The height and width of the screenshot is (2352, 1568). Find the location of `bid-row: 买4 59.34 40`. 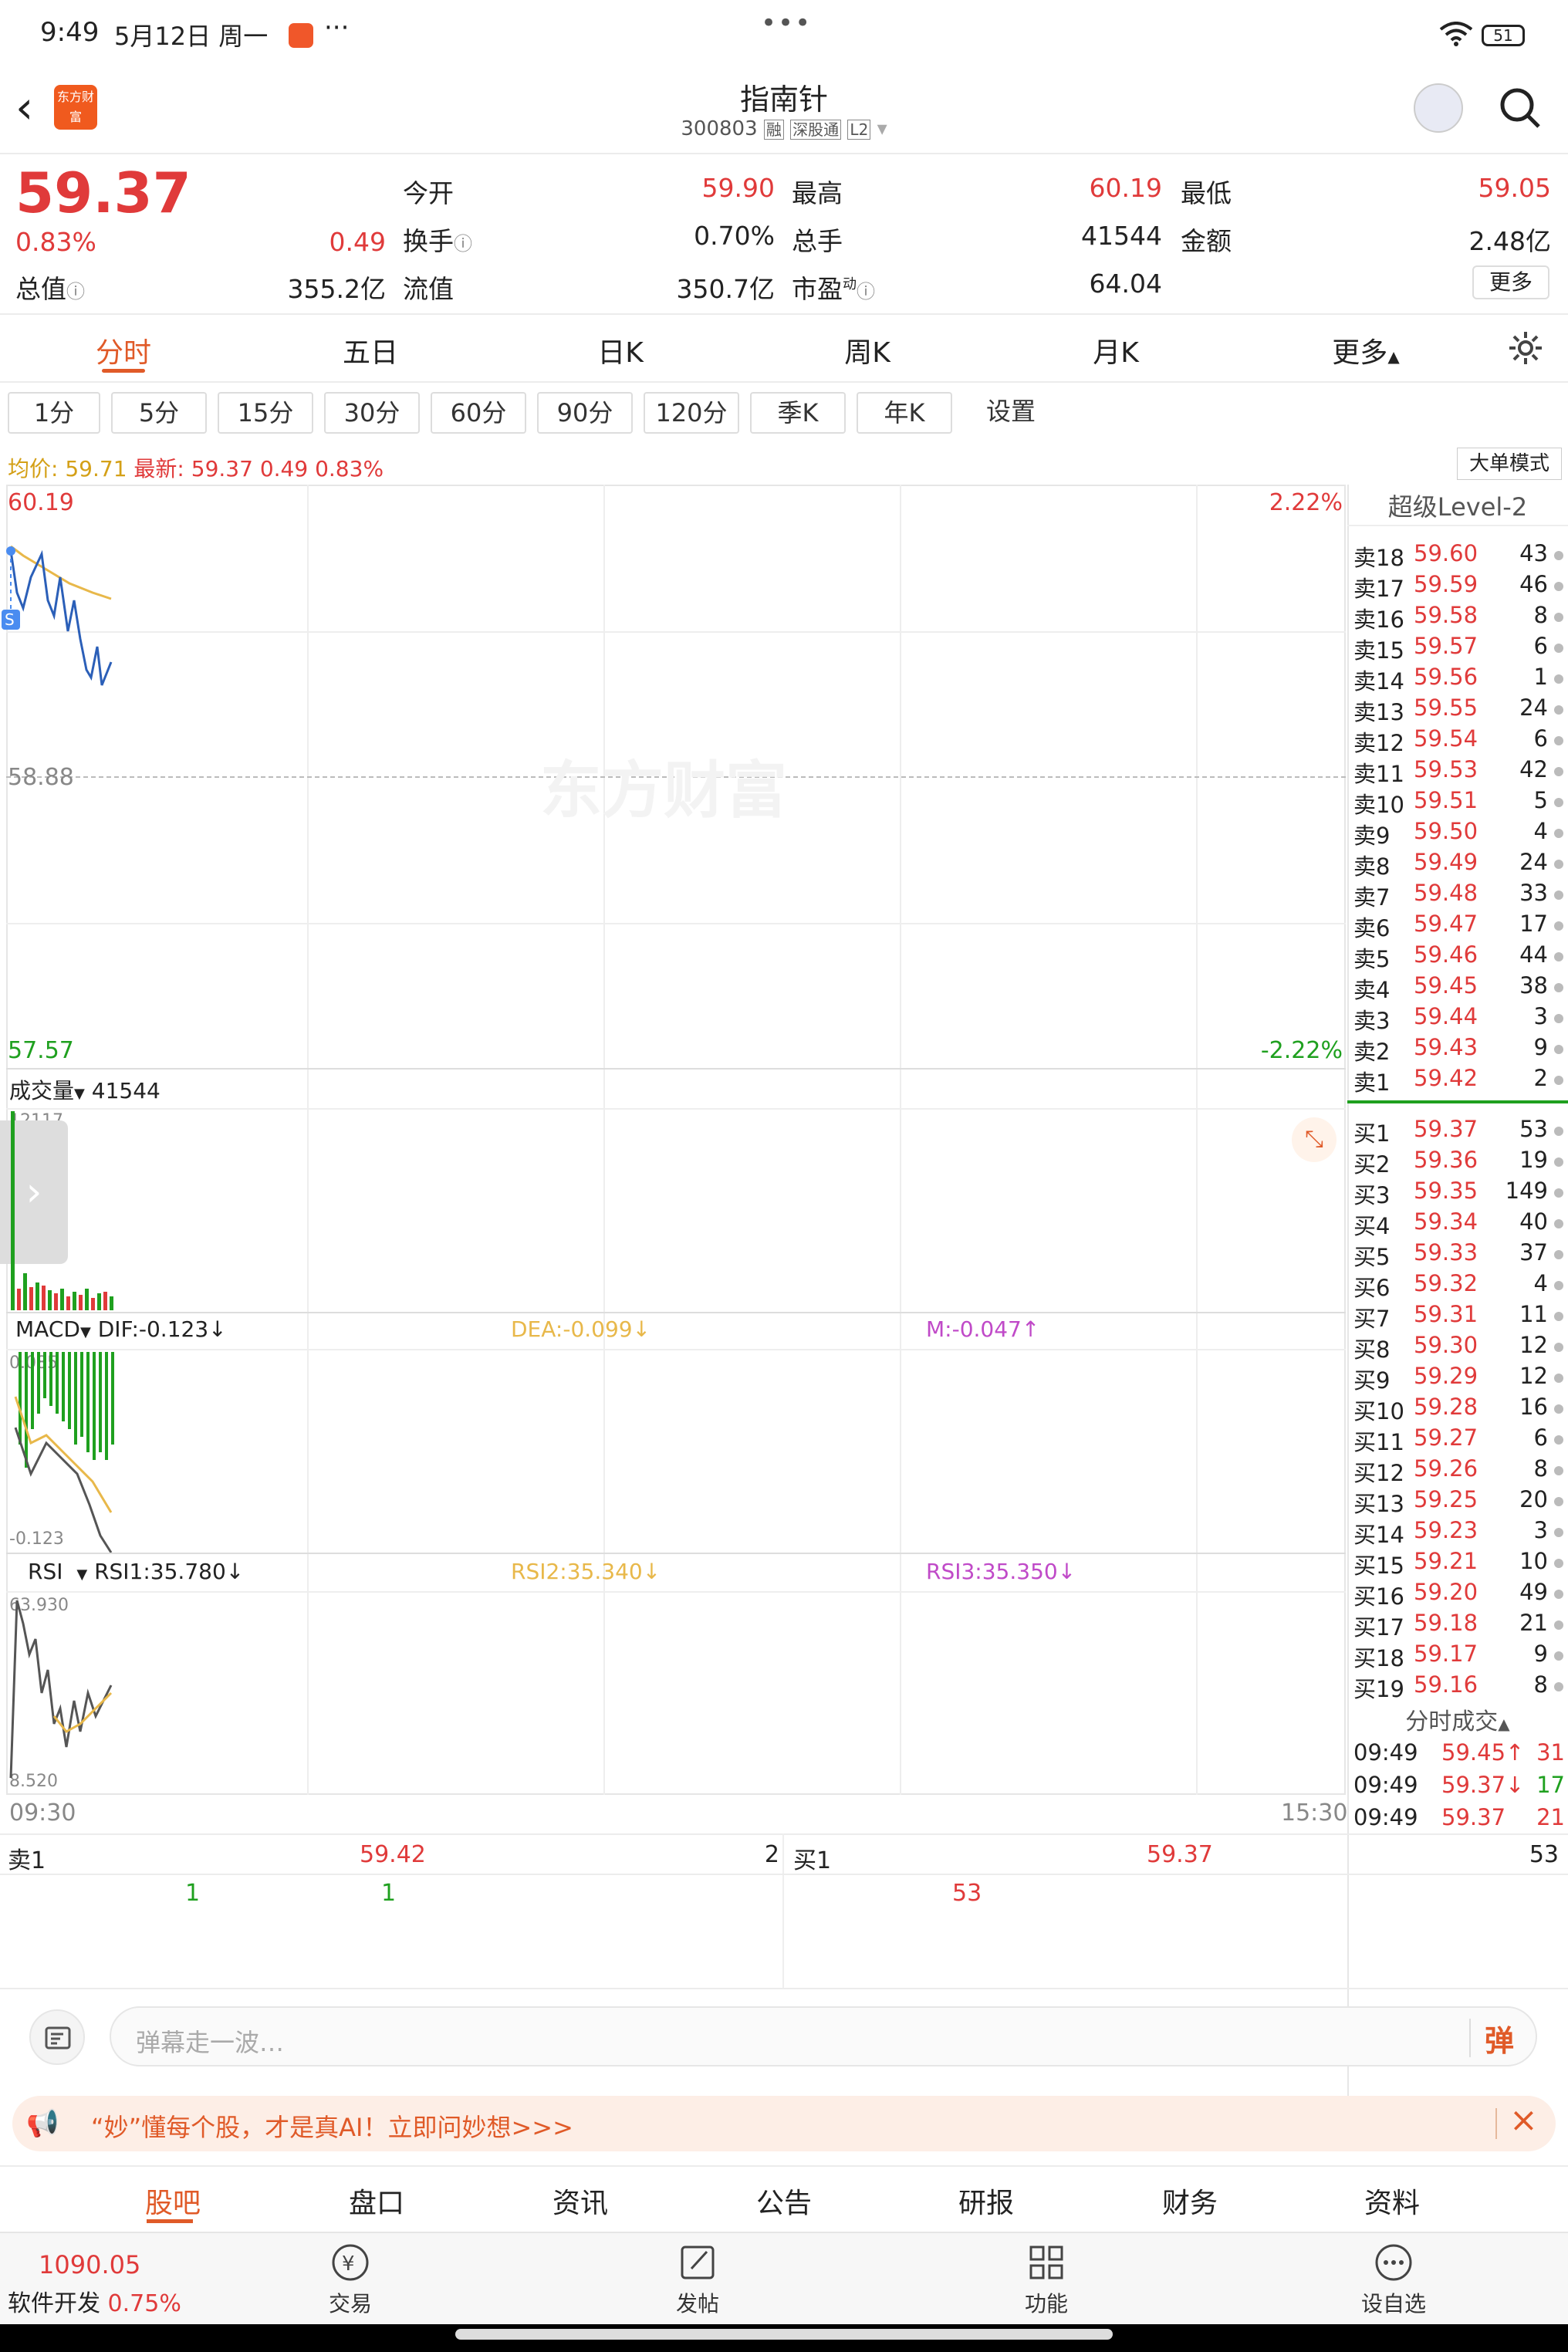

bid-row: 买4 59.34 40 is located at coordinates (1459, 1223).